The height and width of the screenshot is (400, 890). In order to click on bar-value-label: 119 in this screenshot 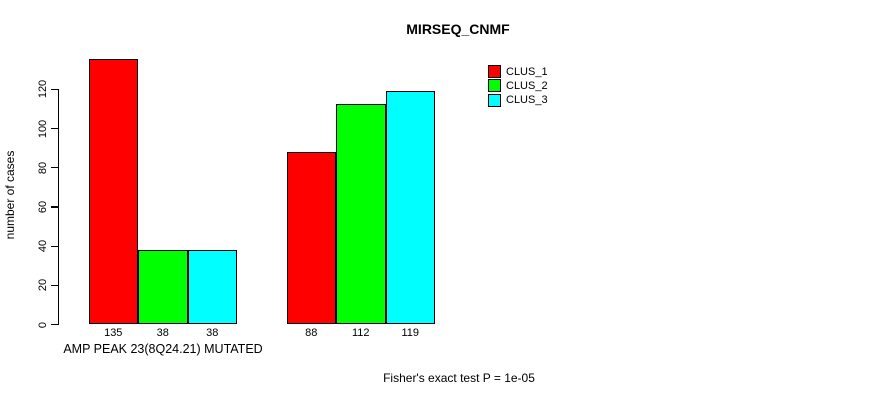, I will do `click(410, 333)`.